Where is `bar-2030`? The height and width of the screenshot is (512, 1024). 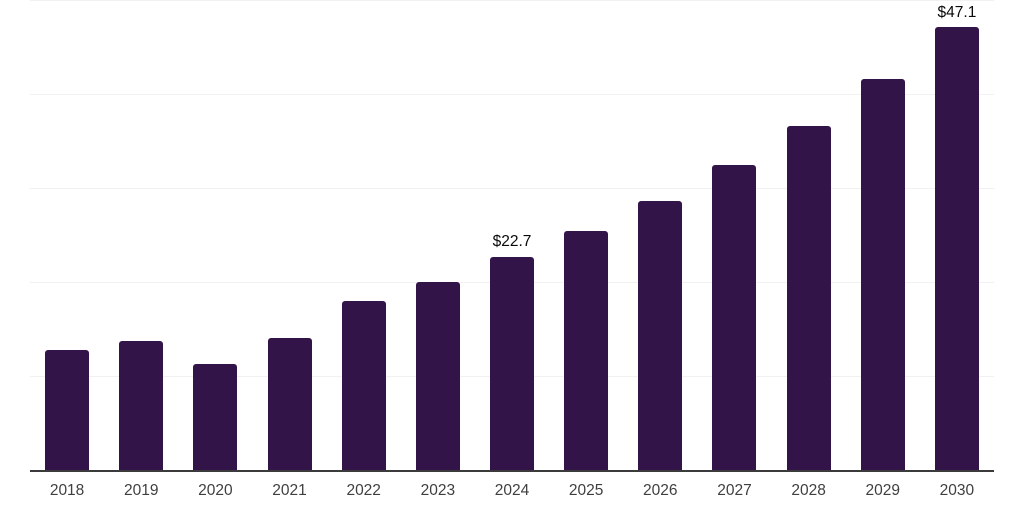 bar-2030 is located at coordinates (956, 248).